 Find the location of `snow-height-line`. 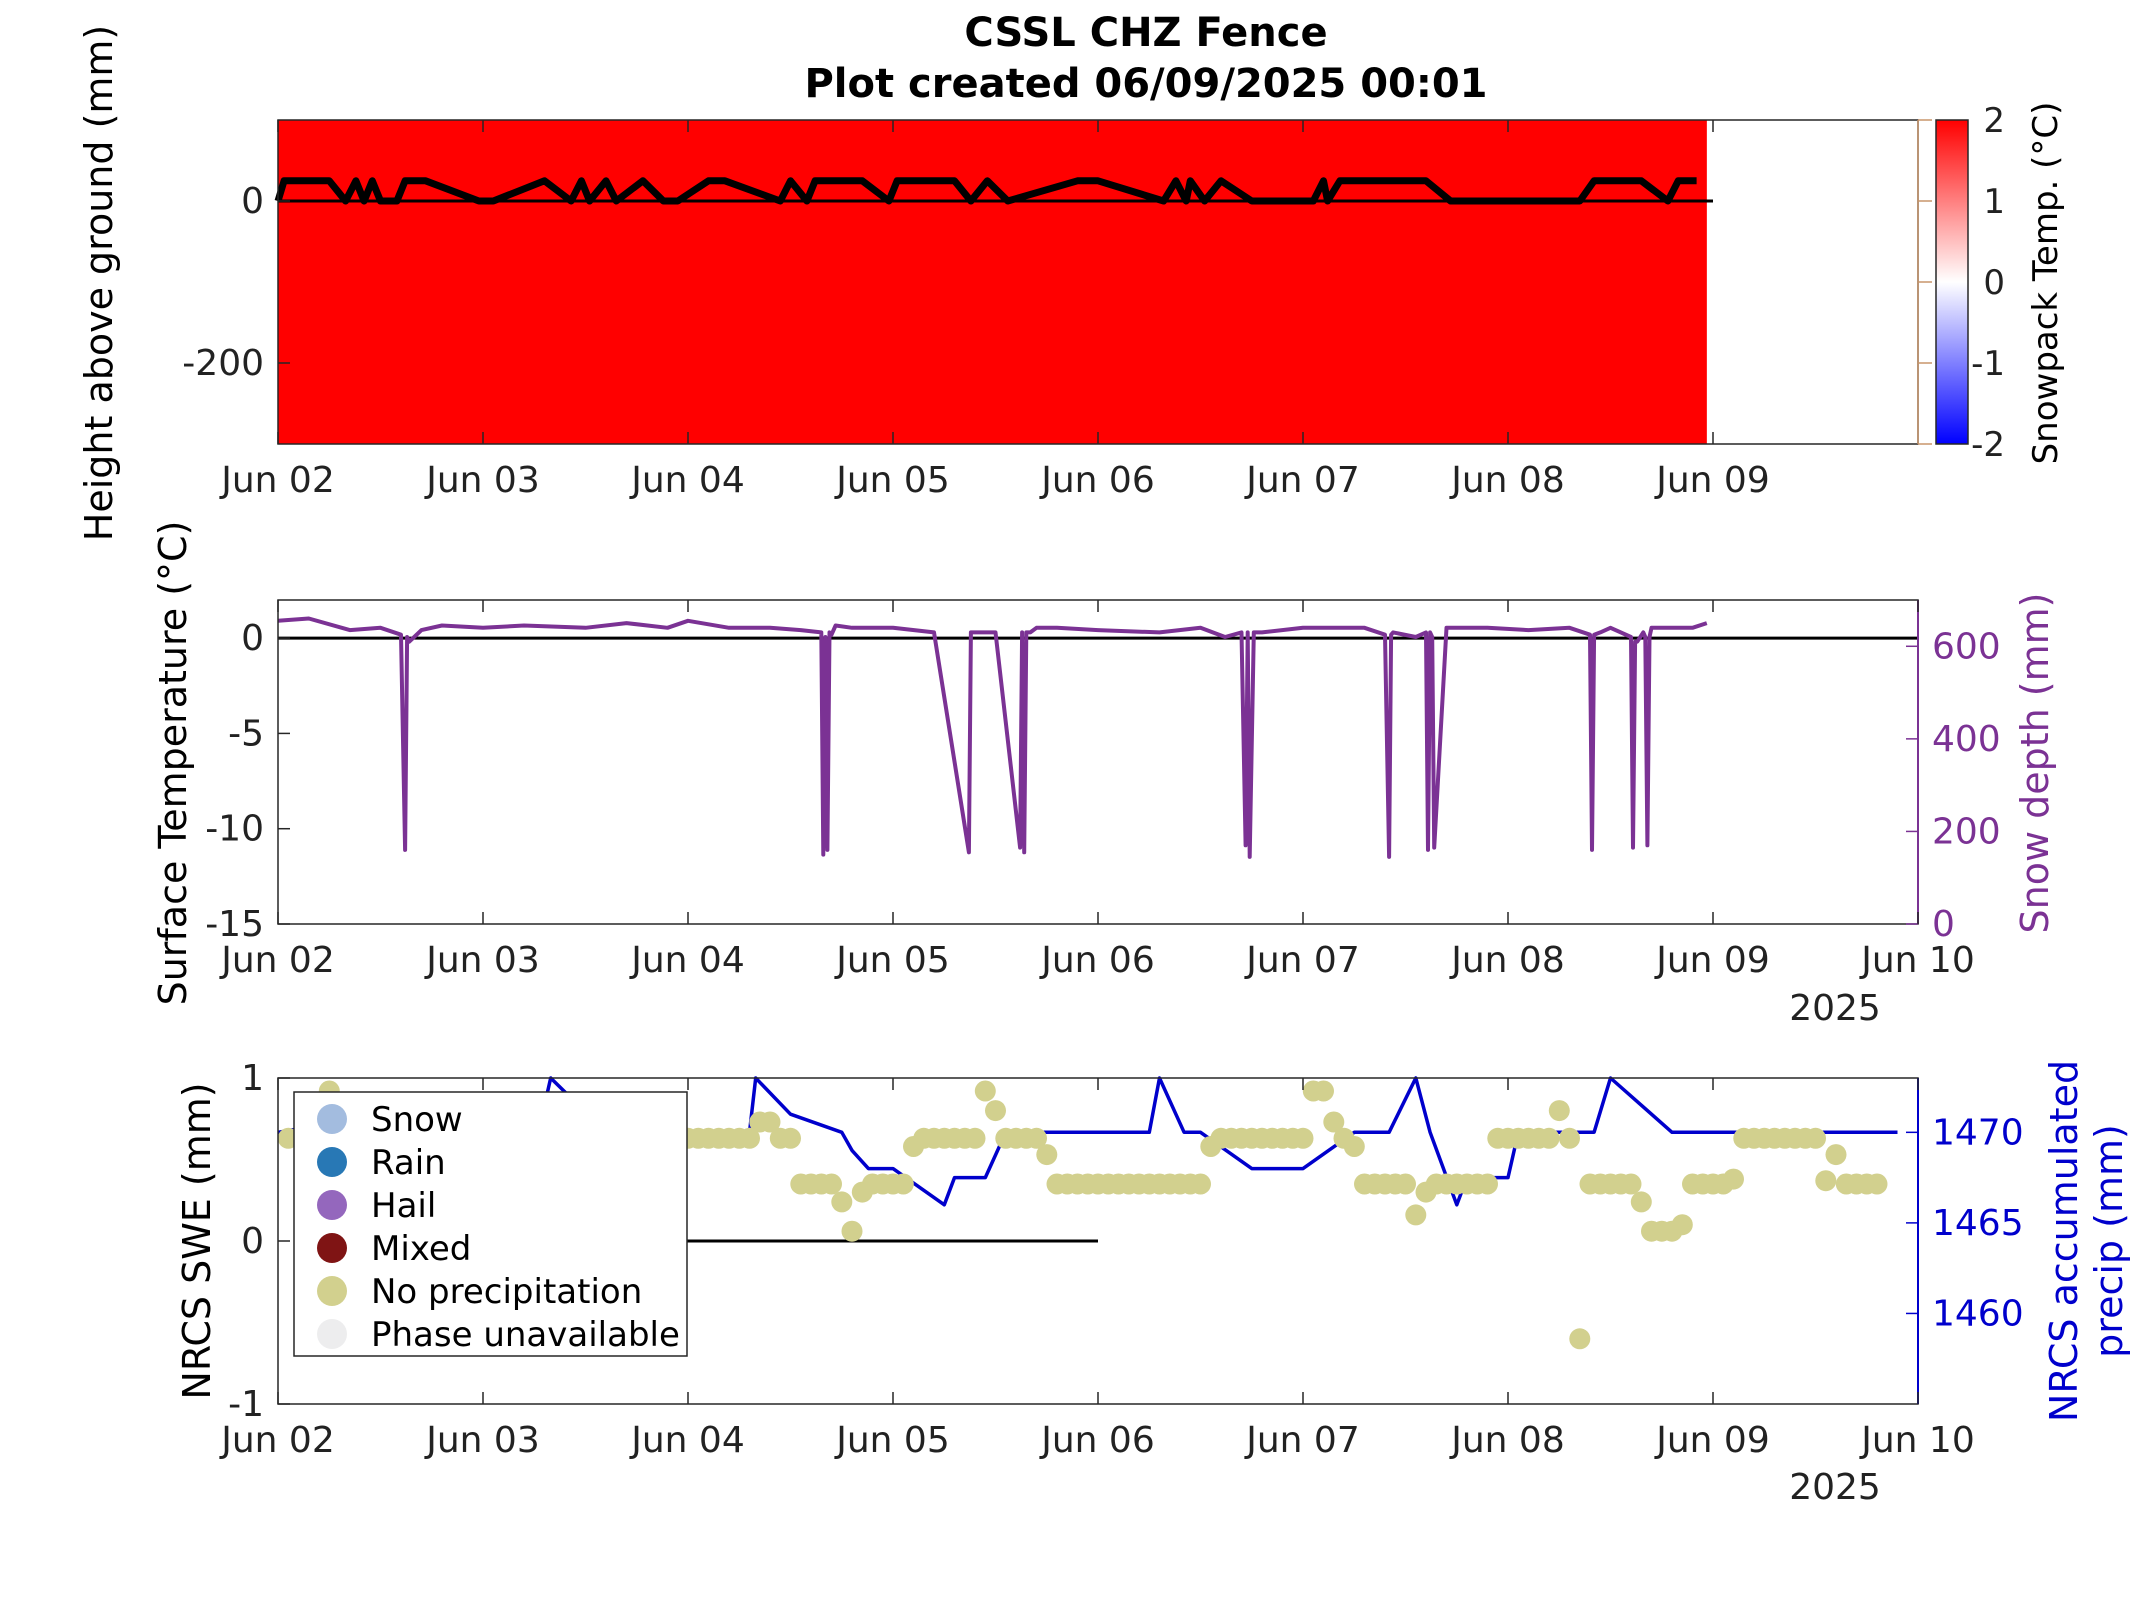

snow-height-line is located at coordinates (985, 191).